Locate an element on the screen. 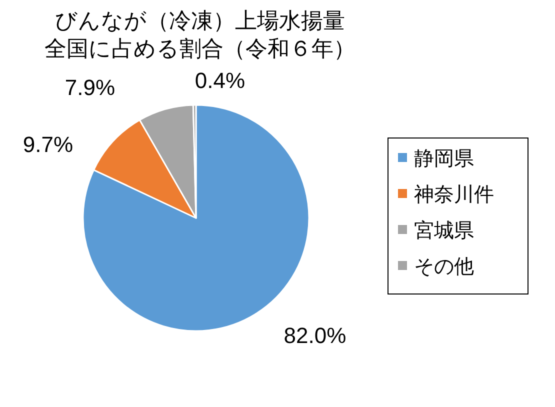  subtitle: 全国に占める割合（令和６年） is located at coordinates (200, 48).